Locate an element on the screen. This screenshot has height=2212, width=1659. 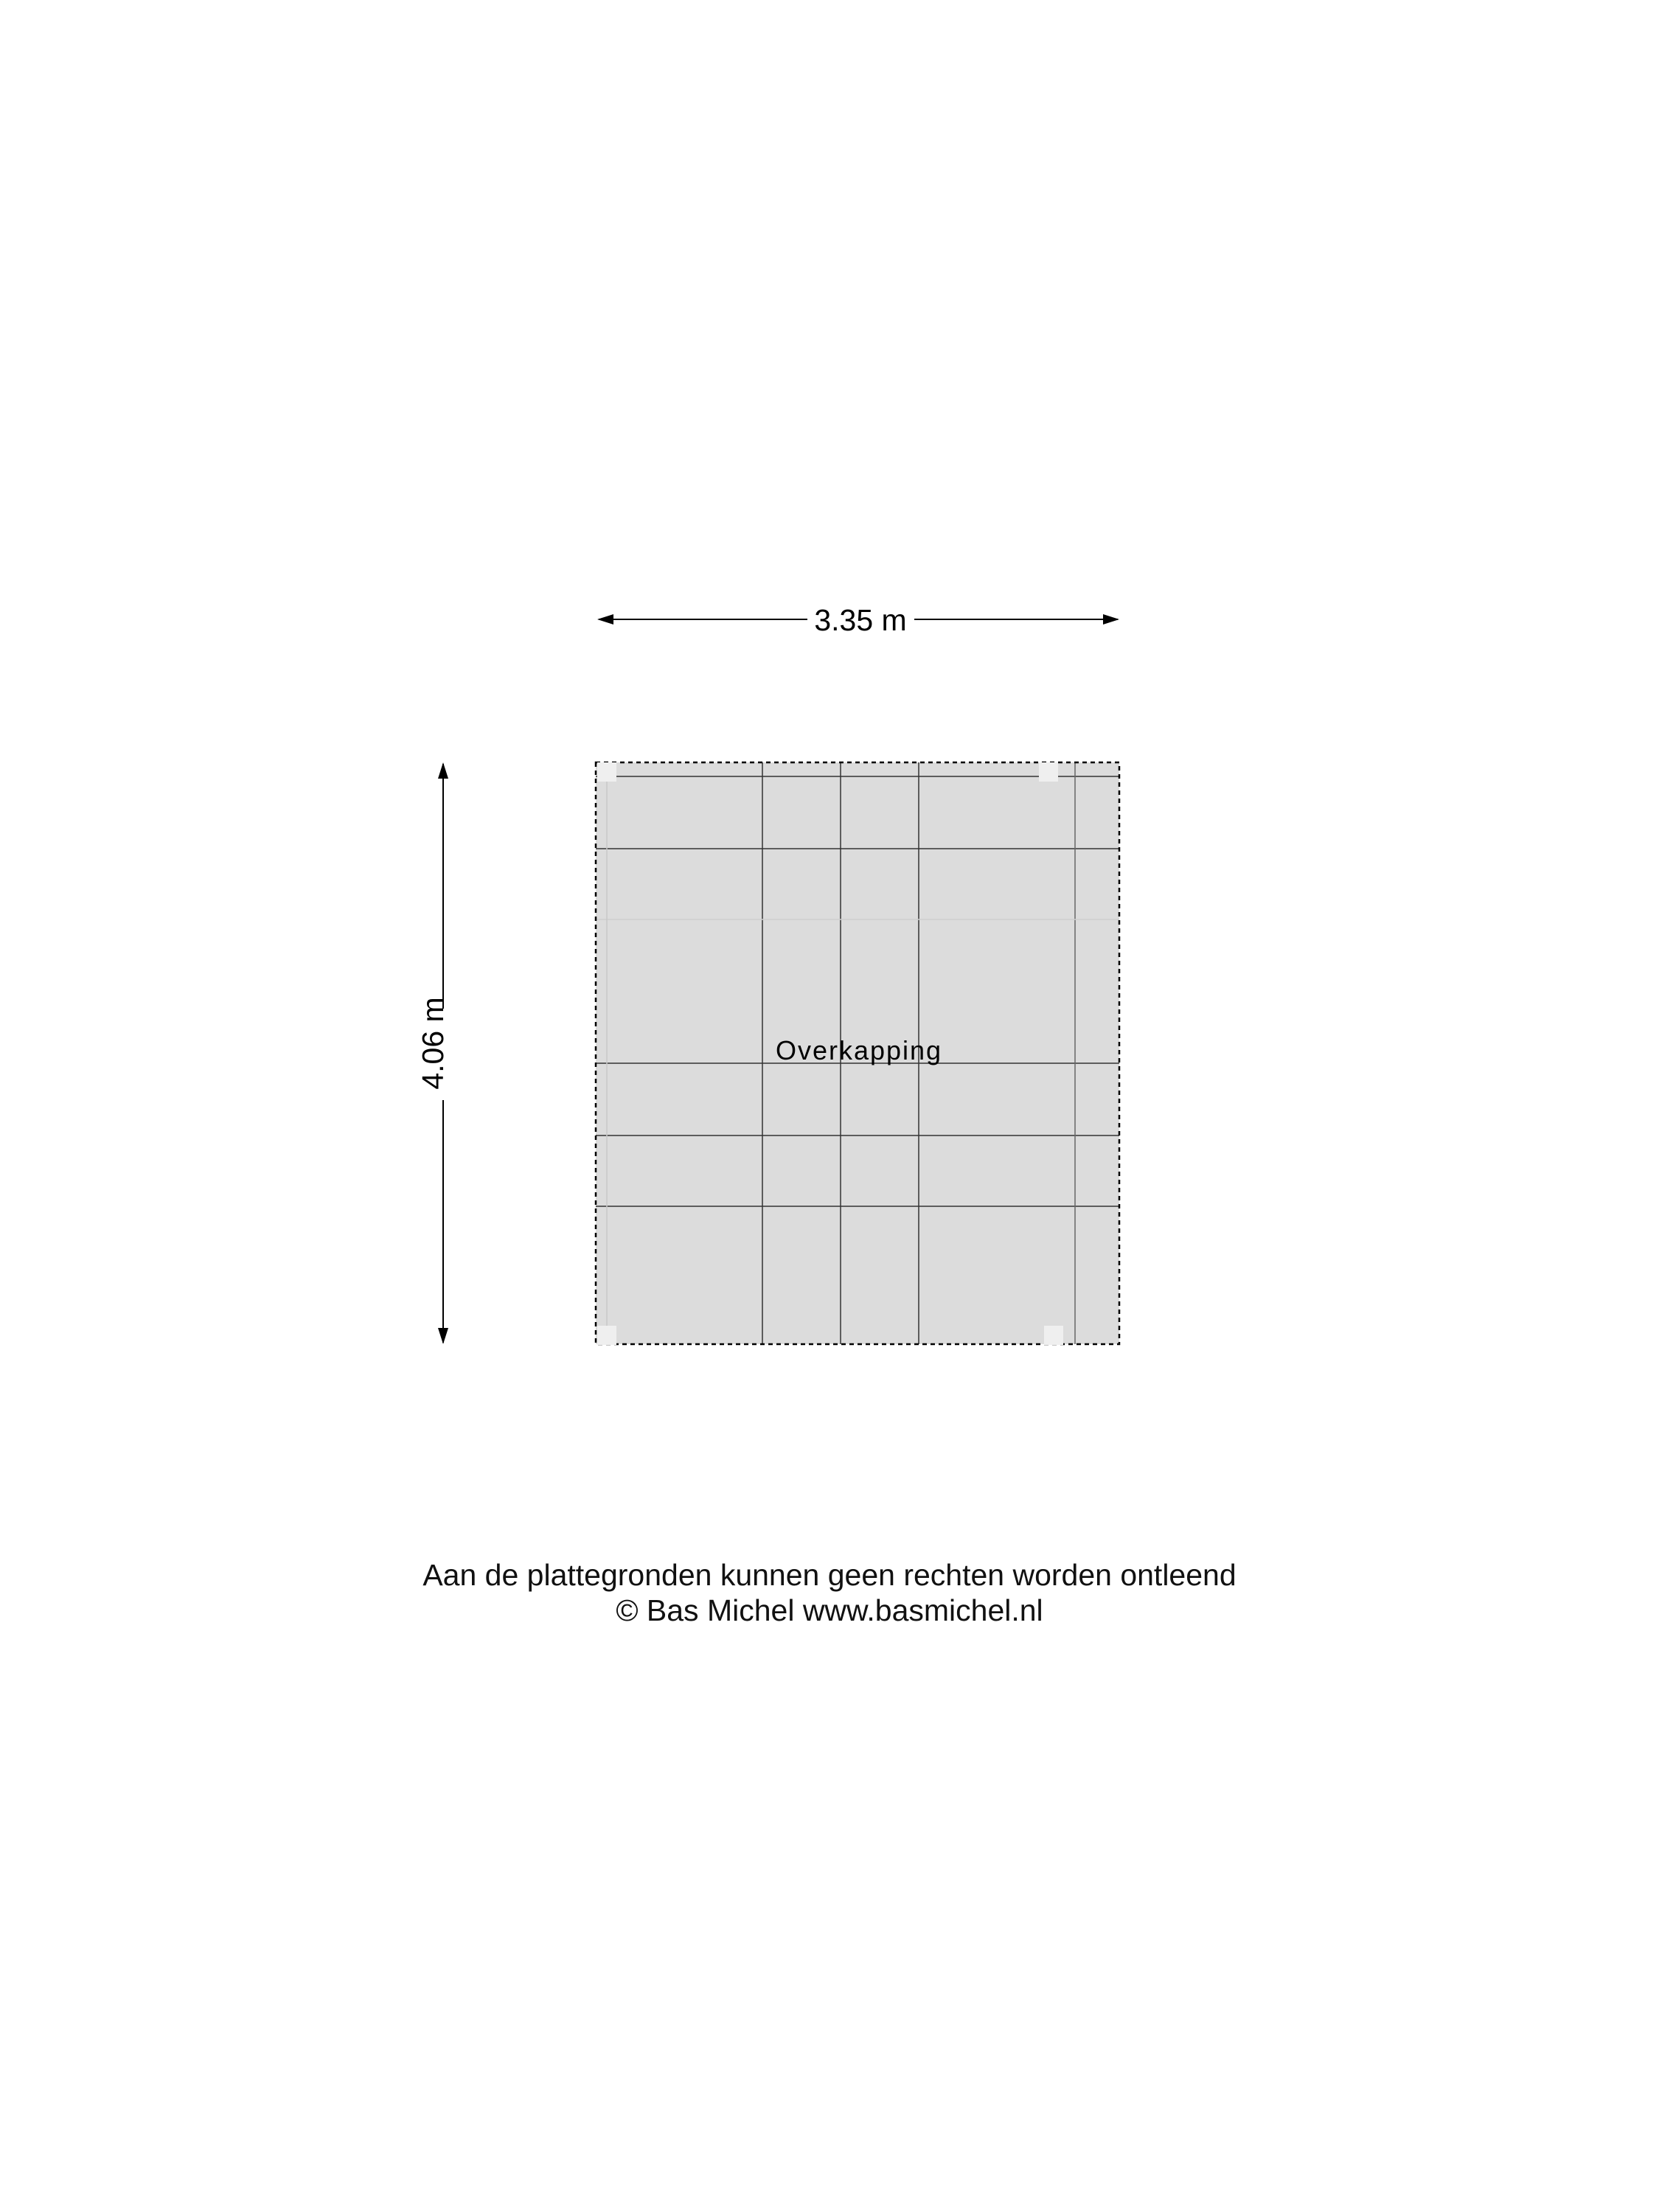
arrow-up-icon is located at coordinates (443, 770).